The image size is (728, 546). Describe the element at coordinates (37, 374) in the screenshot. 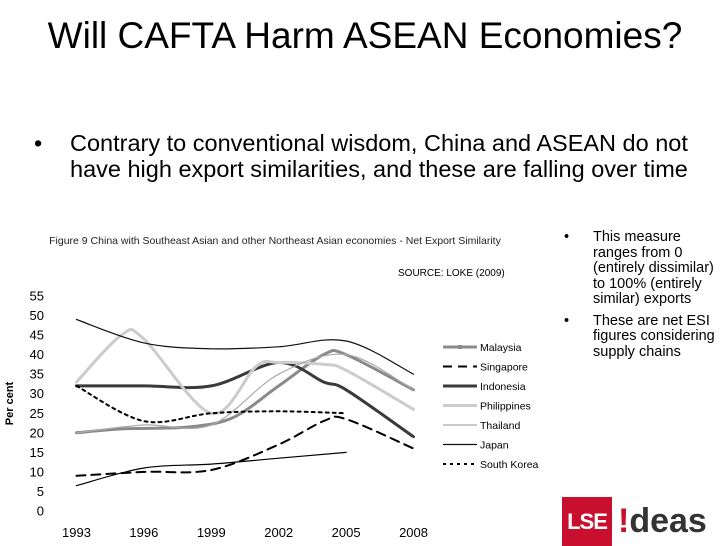

I see `y-tick-label: 35` at that location.